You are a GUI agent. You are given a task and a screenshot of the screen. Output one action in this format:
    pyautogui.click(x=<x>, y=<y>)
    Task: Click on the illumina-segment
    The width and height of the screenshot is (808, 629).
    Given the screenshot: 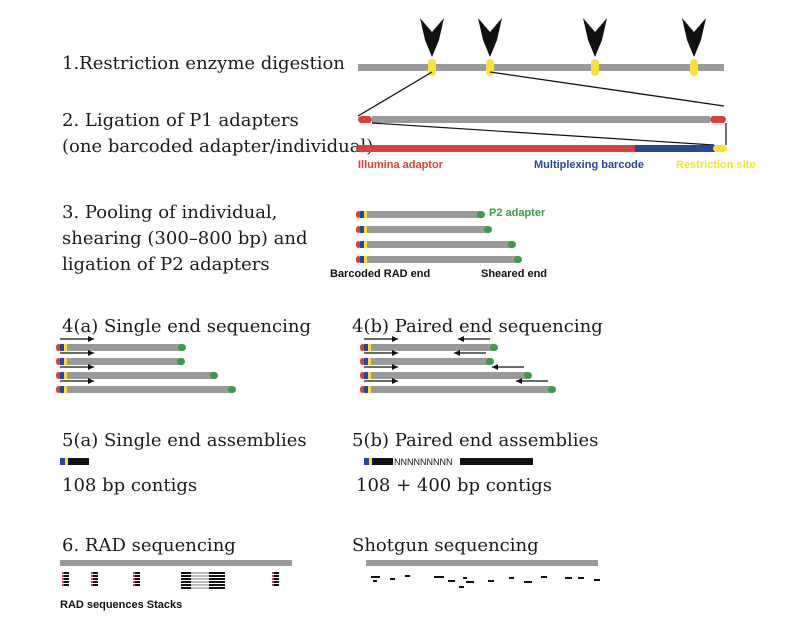 What is the action you would take?
    pyautogui.click(x=446, y=148)
    